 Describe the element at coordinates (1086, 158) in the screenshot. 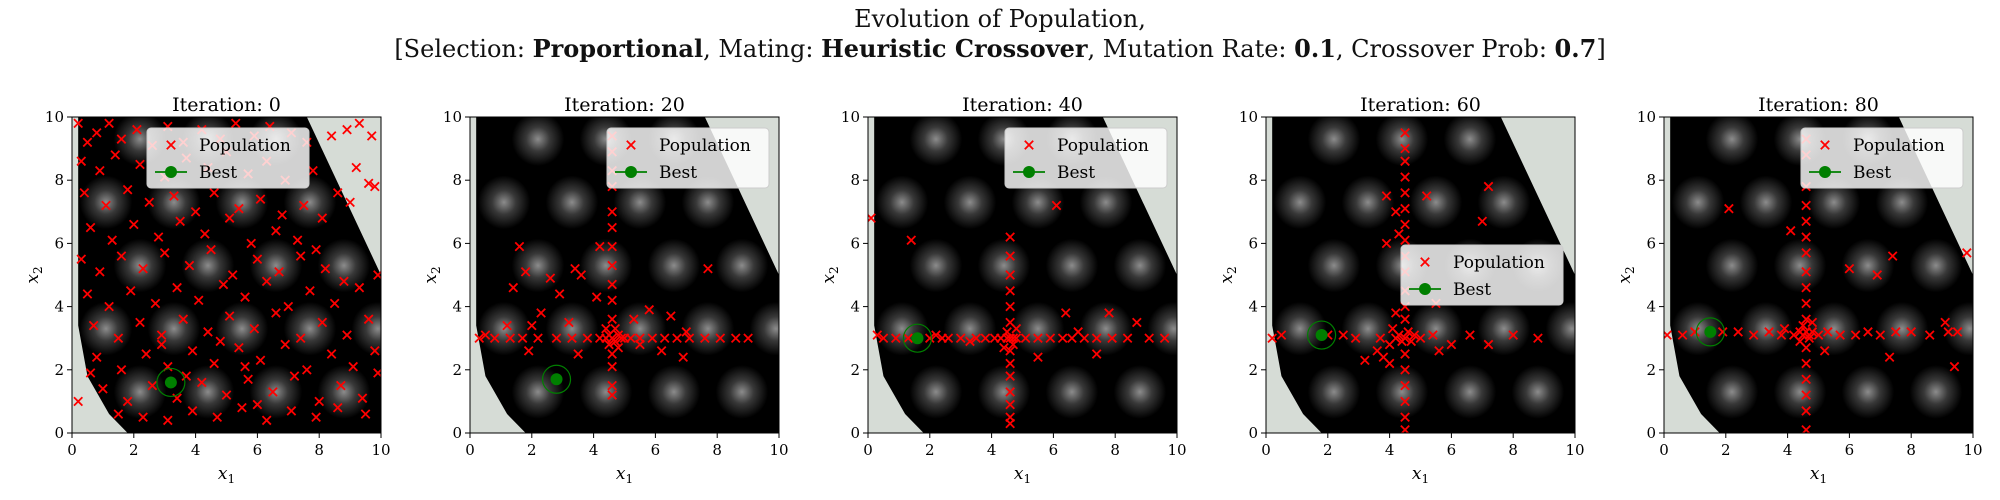

I see `legend: Population Best` at that location.